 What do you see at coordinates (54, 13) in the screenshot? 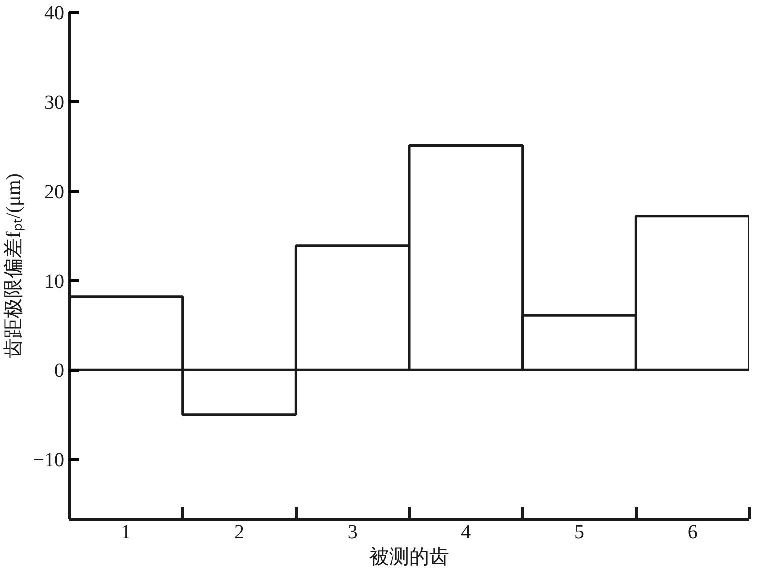
I see `y-tick-label: 40` at bounding box center [54, 13].